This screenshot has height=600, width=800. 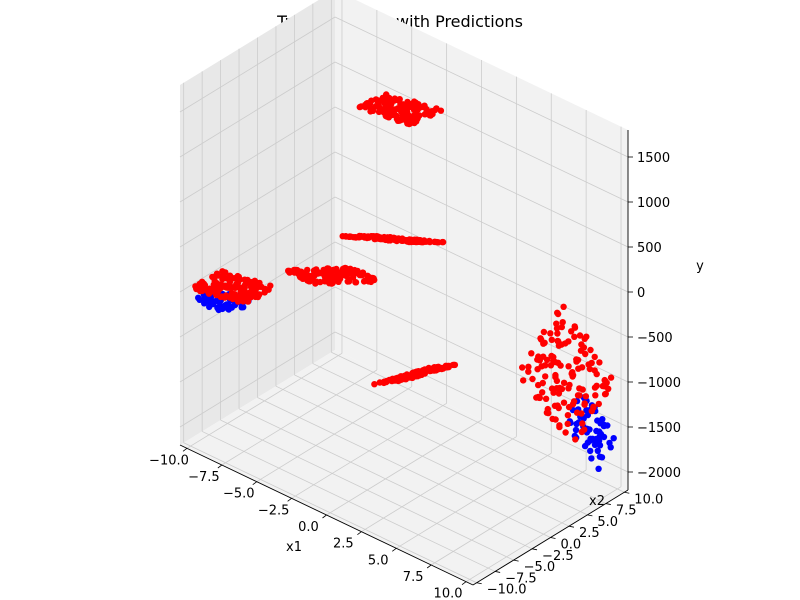 I want to click on y-tick-label: −10.0, so click(x=507, y=590).